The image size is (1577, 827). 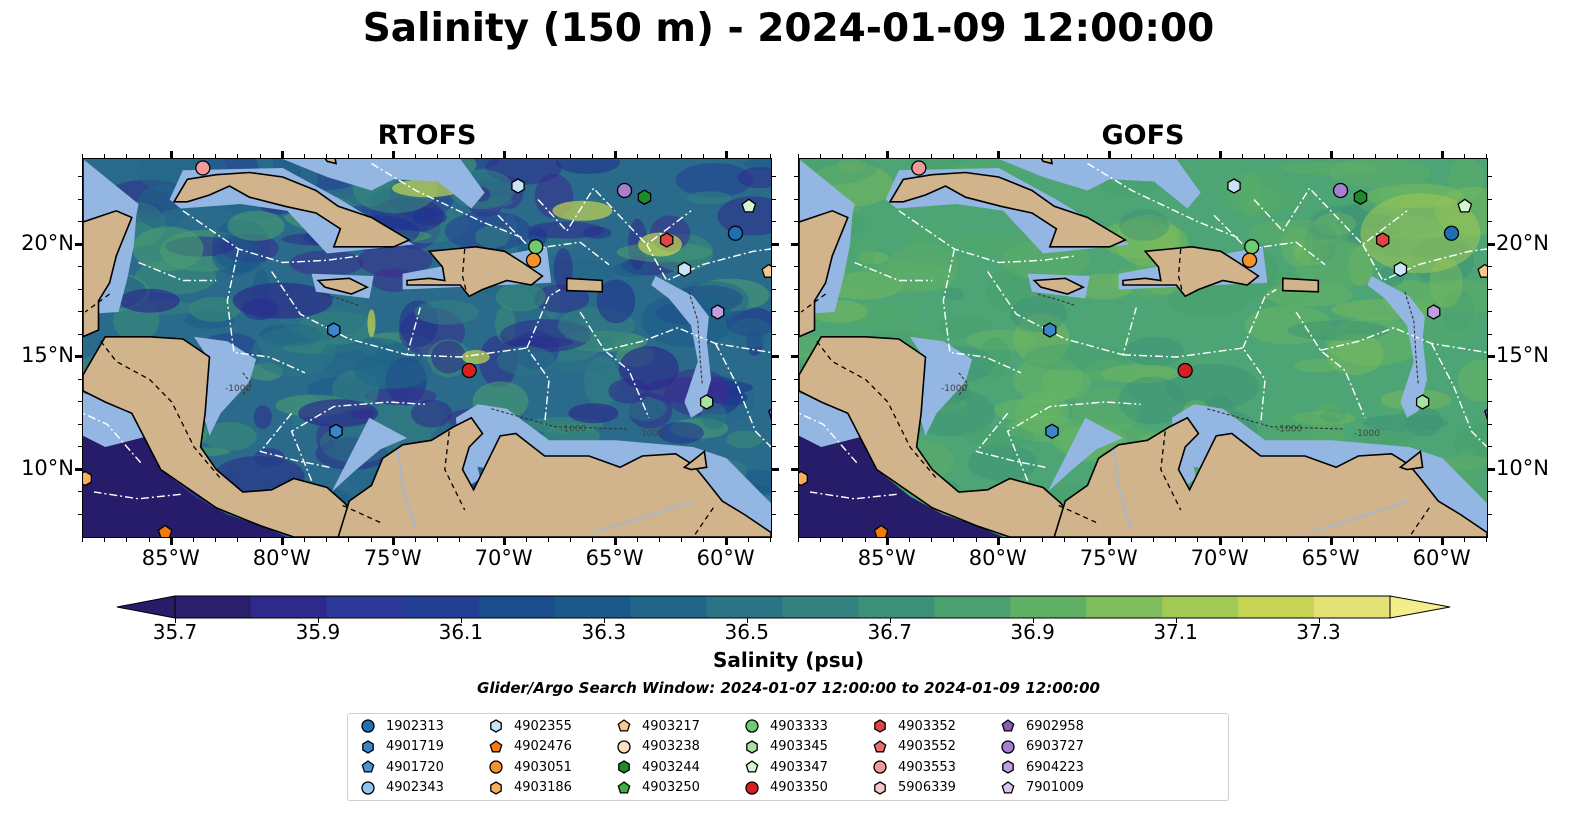 I want to click on legend-label: 4901720, so click(x=415, y=767).